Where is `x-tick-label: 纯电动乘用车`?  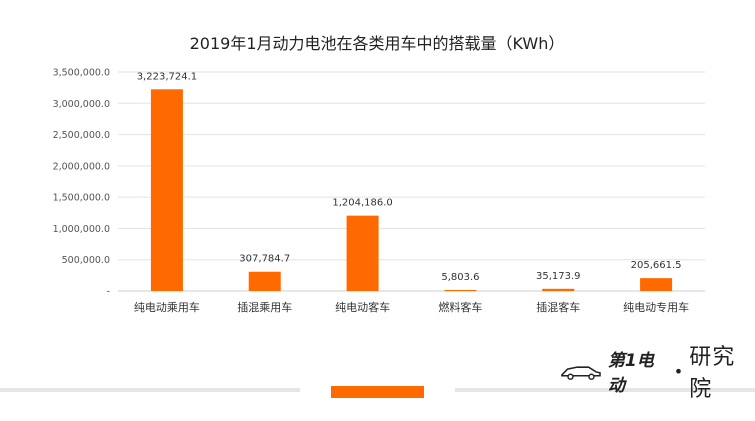 x-tick-label: 纯电动乘用车 is located at coordinates (167, 307).